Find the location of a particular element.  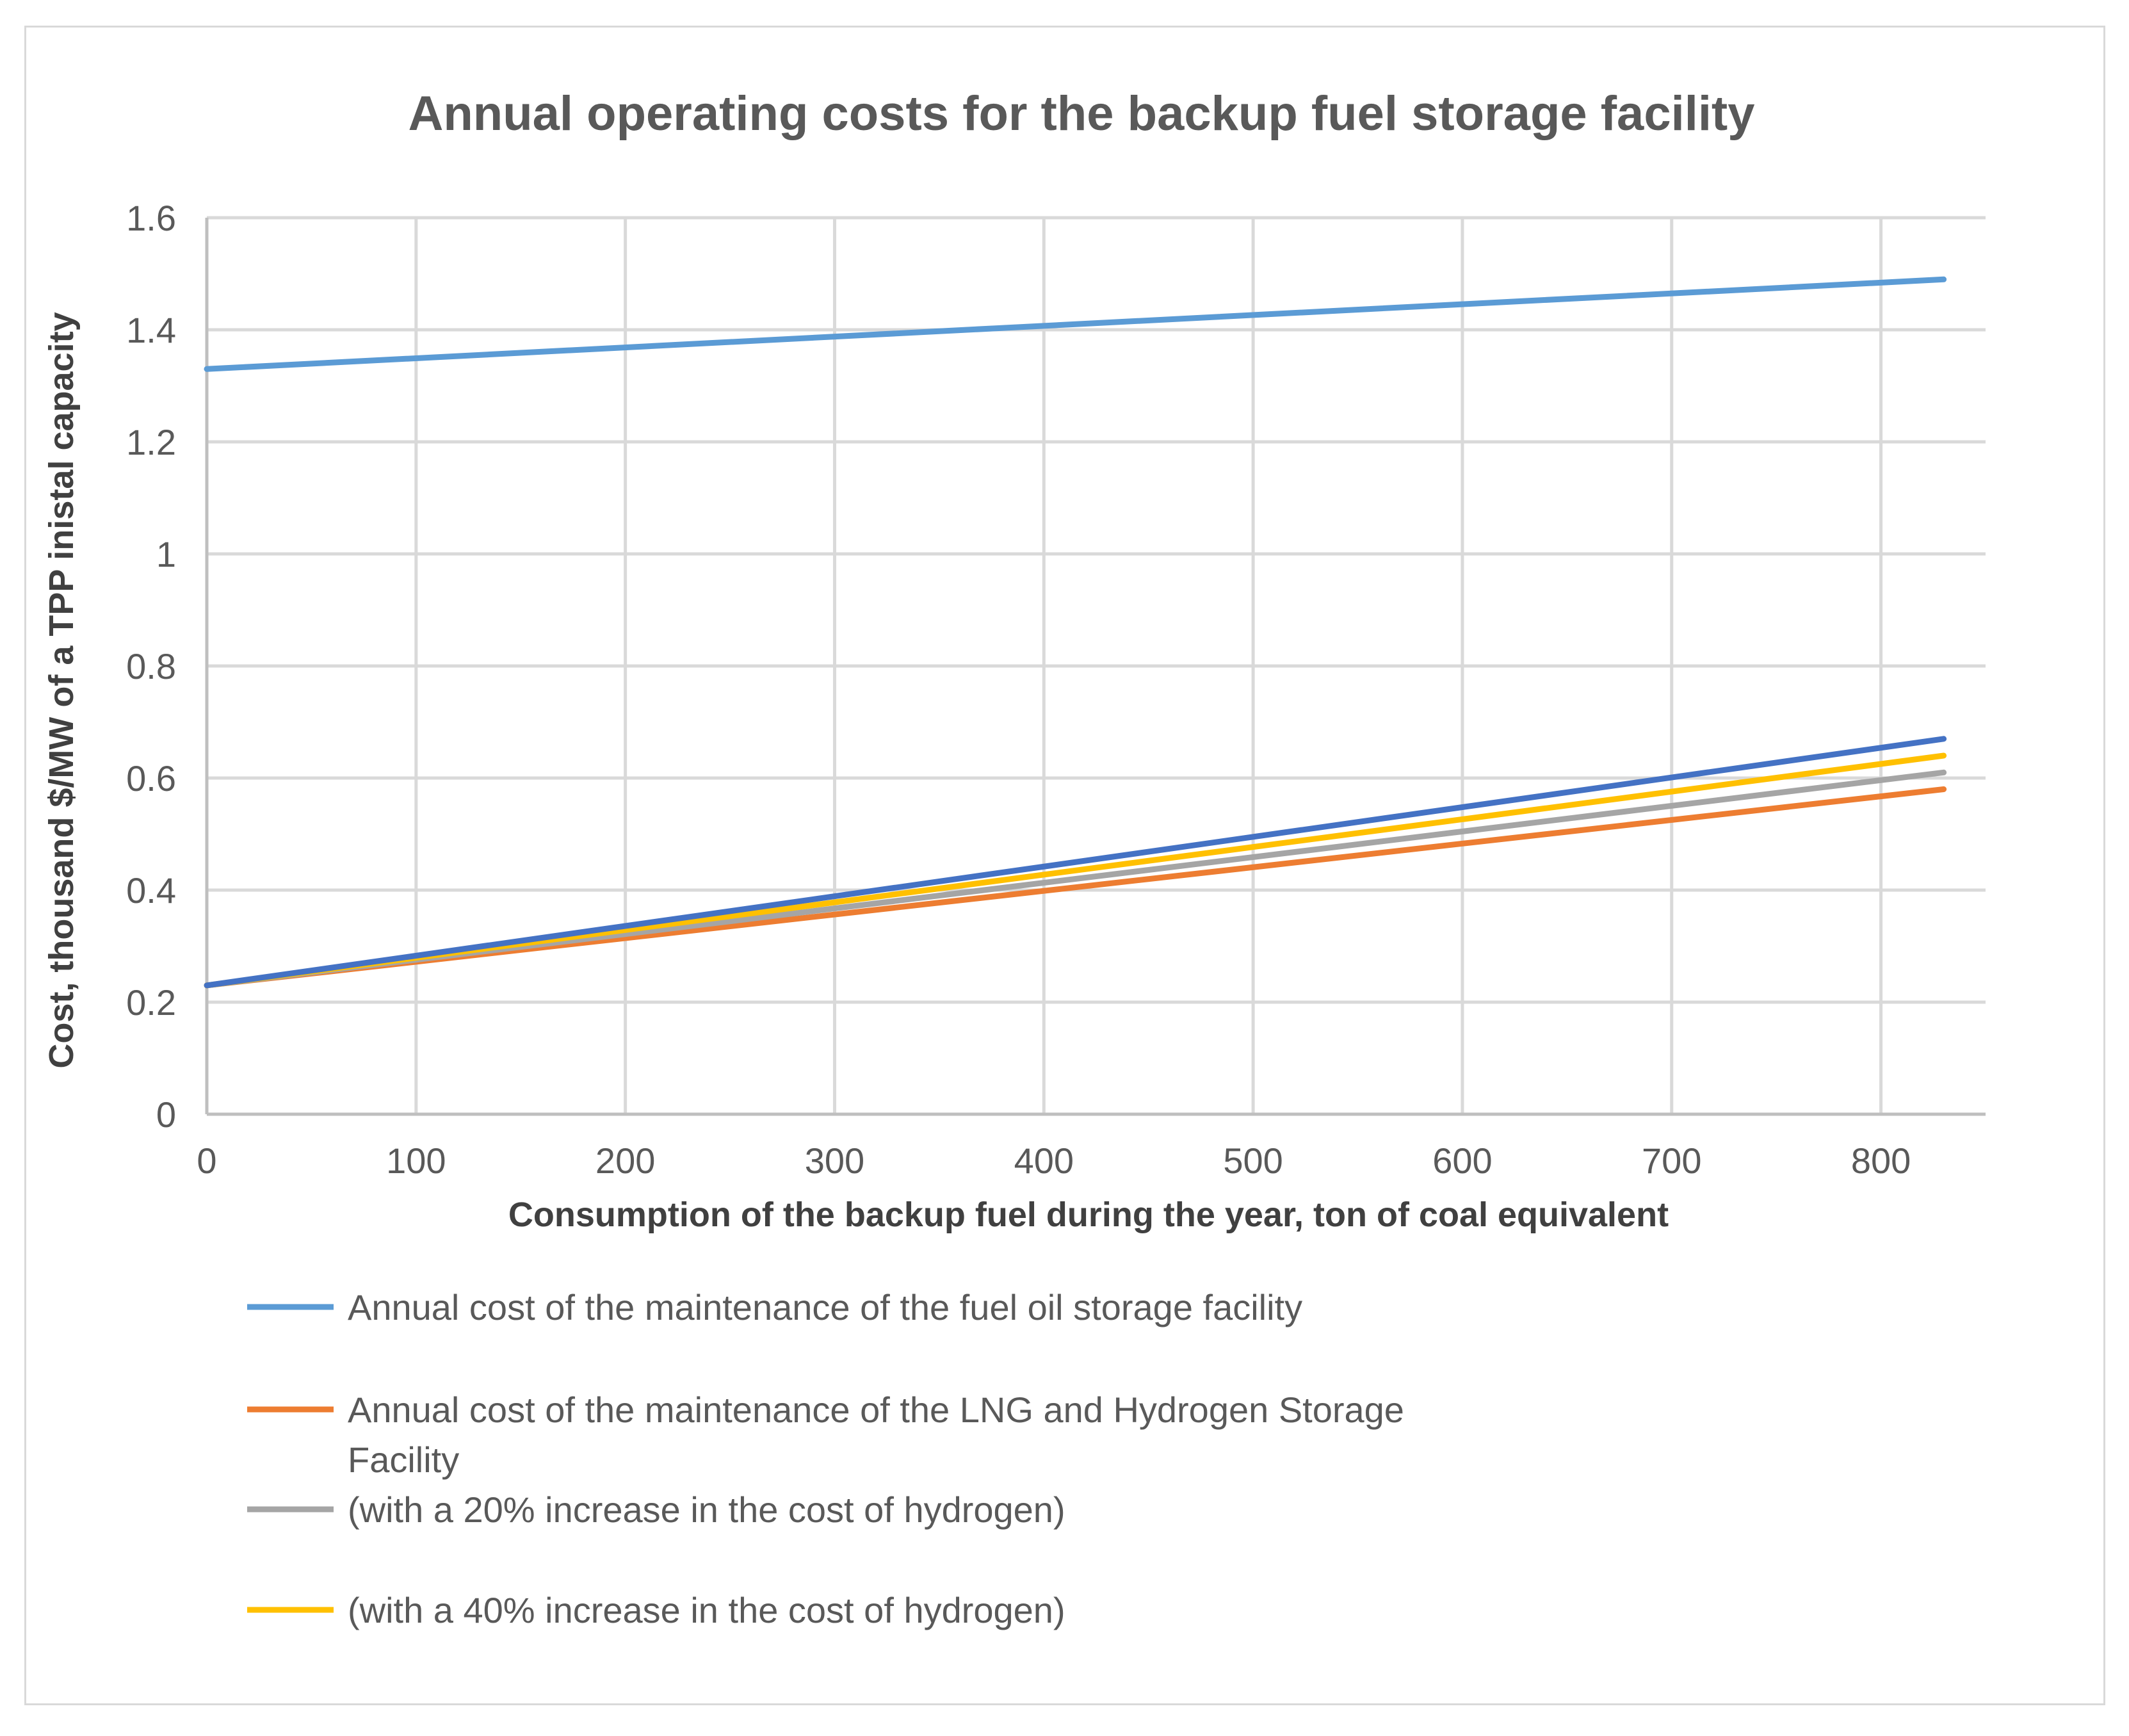

y-tick-label: 1.2 is located at coordinates (151, 442).